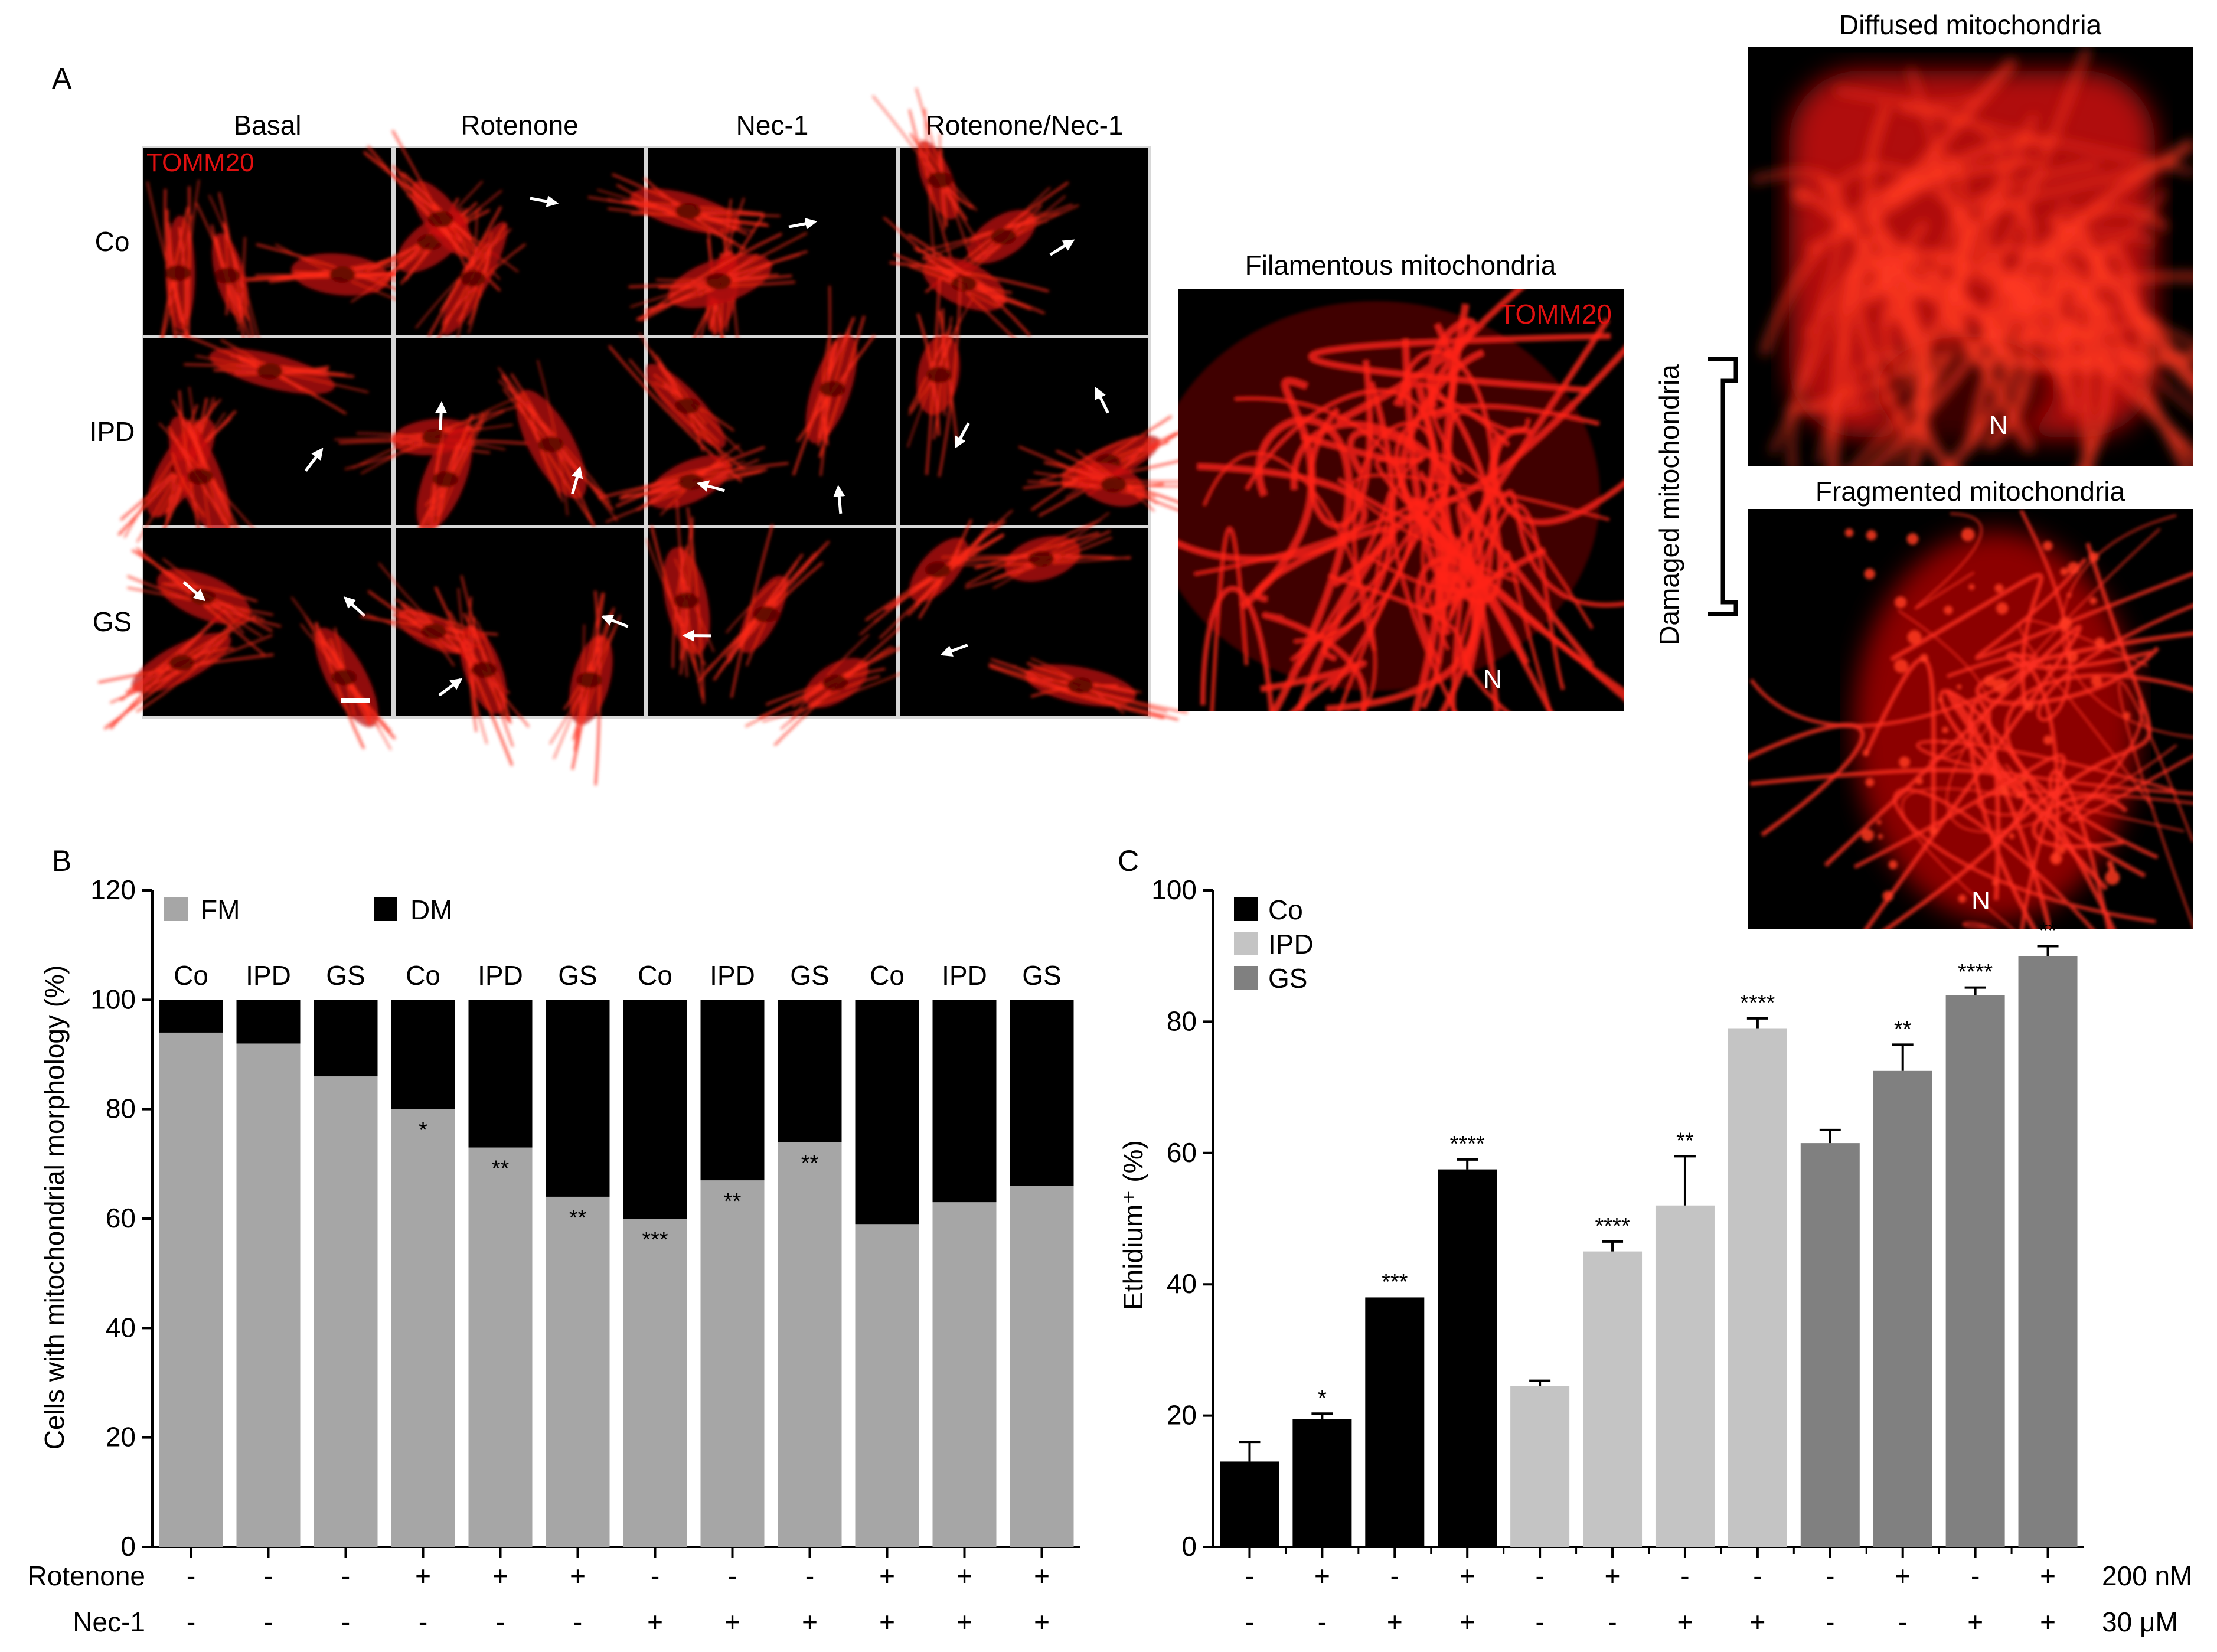 This screenshot has height=1652, width=2217. What do you see at coordinates (1287, 979) in the screenshot?
I see `legend-label: GS` at bounding box center [1287, 979].